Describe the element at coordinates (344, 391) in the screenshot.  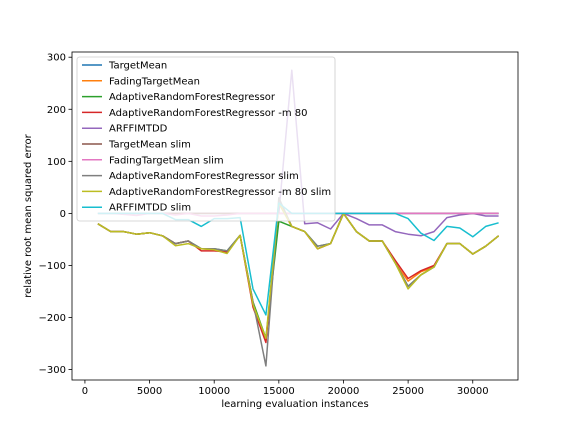
I see `x-tick-label: 20000` at that location.